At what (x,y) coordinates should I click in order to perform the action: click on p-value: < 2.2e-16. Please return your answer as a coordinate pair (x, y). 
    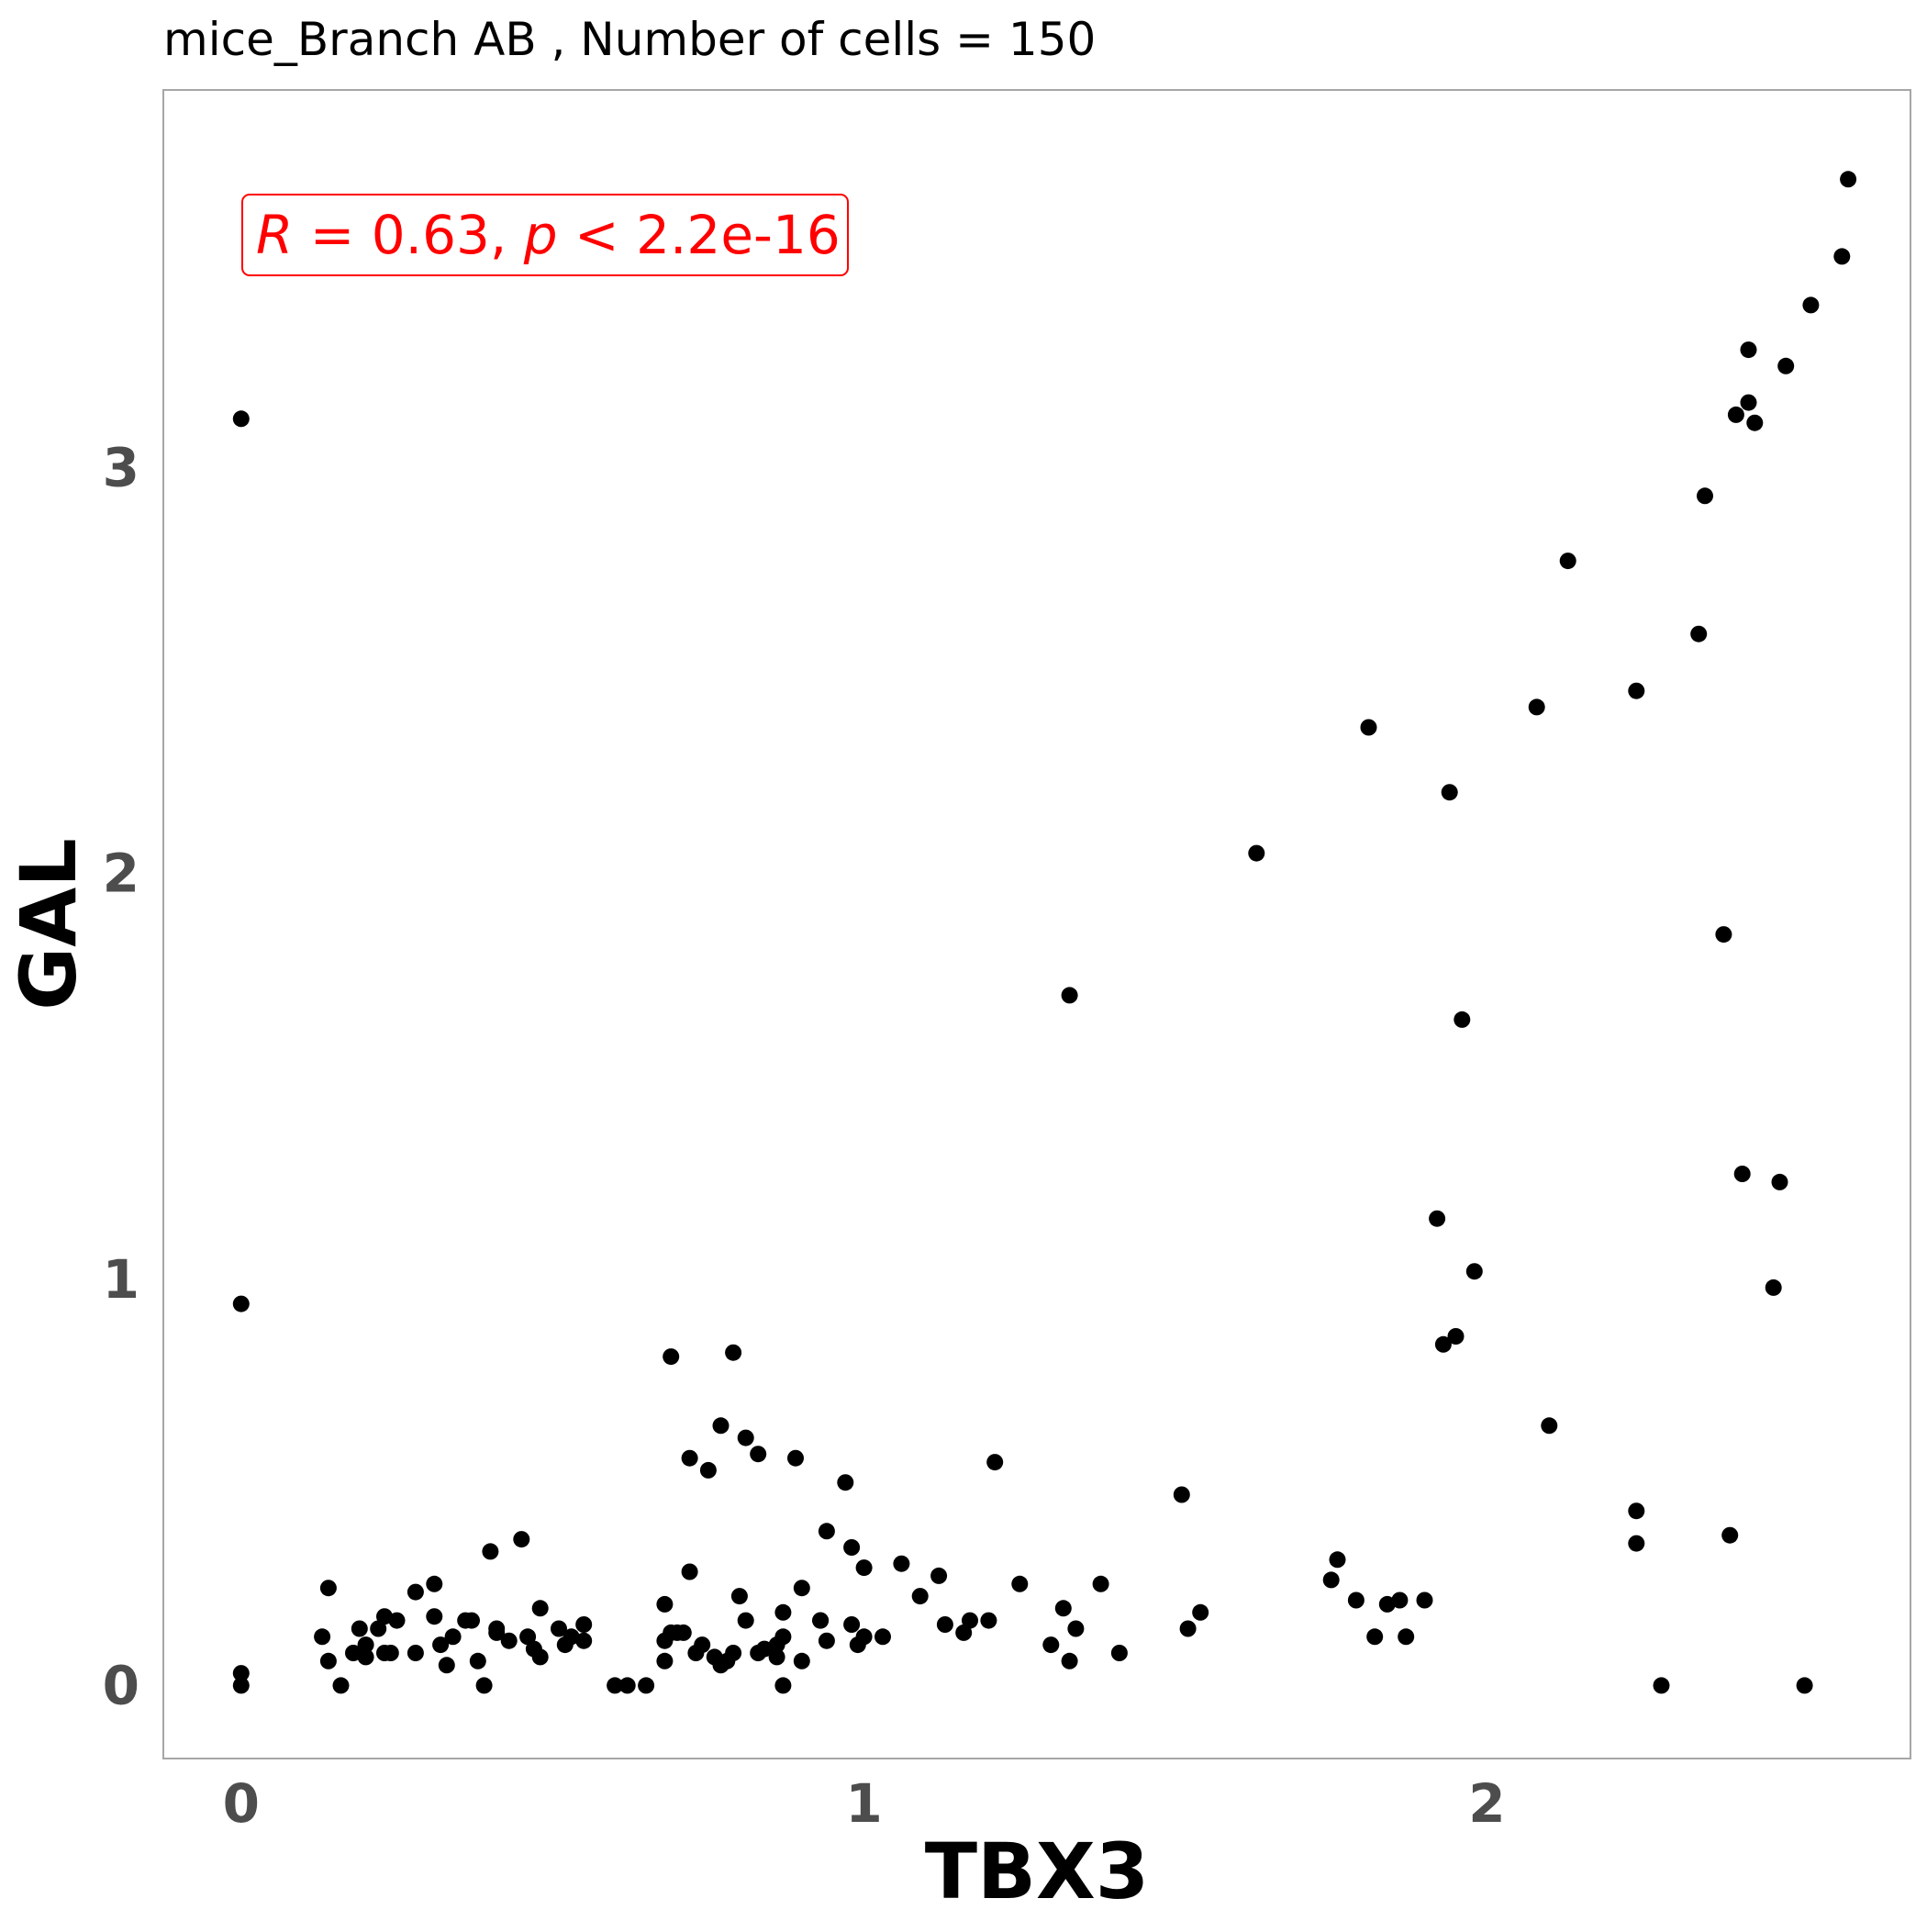
    Looking at the image, I should click on (699, 235).